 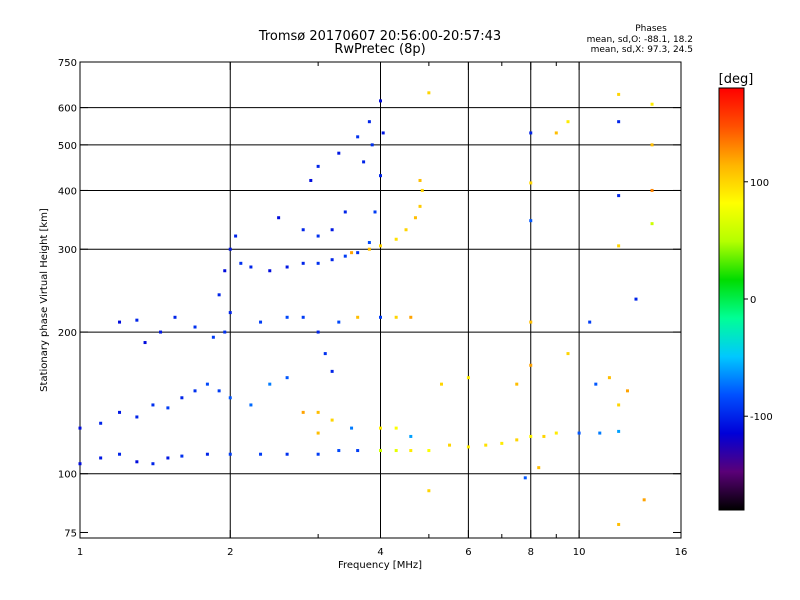 I want to click on chart-title: Tromsø 20170607 20:56:00-20:57:43, so click(x=379, y=36).